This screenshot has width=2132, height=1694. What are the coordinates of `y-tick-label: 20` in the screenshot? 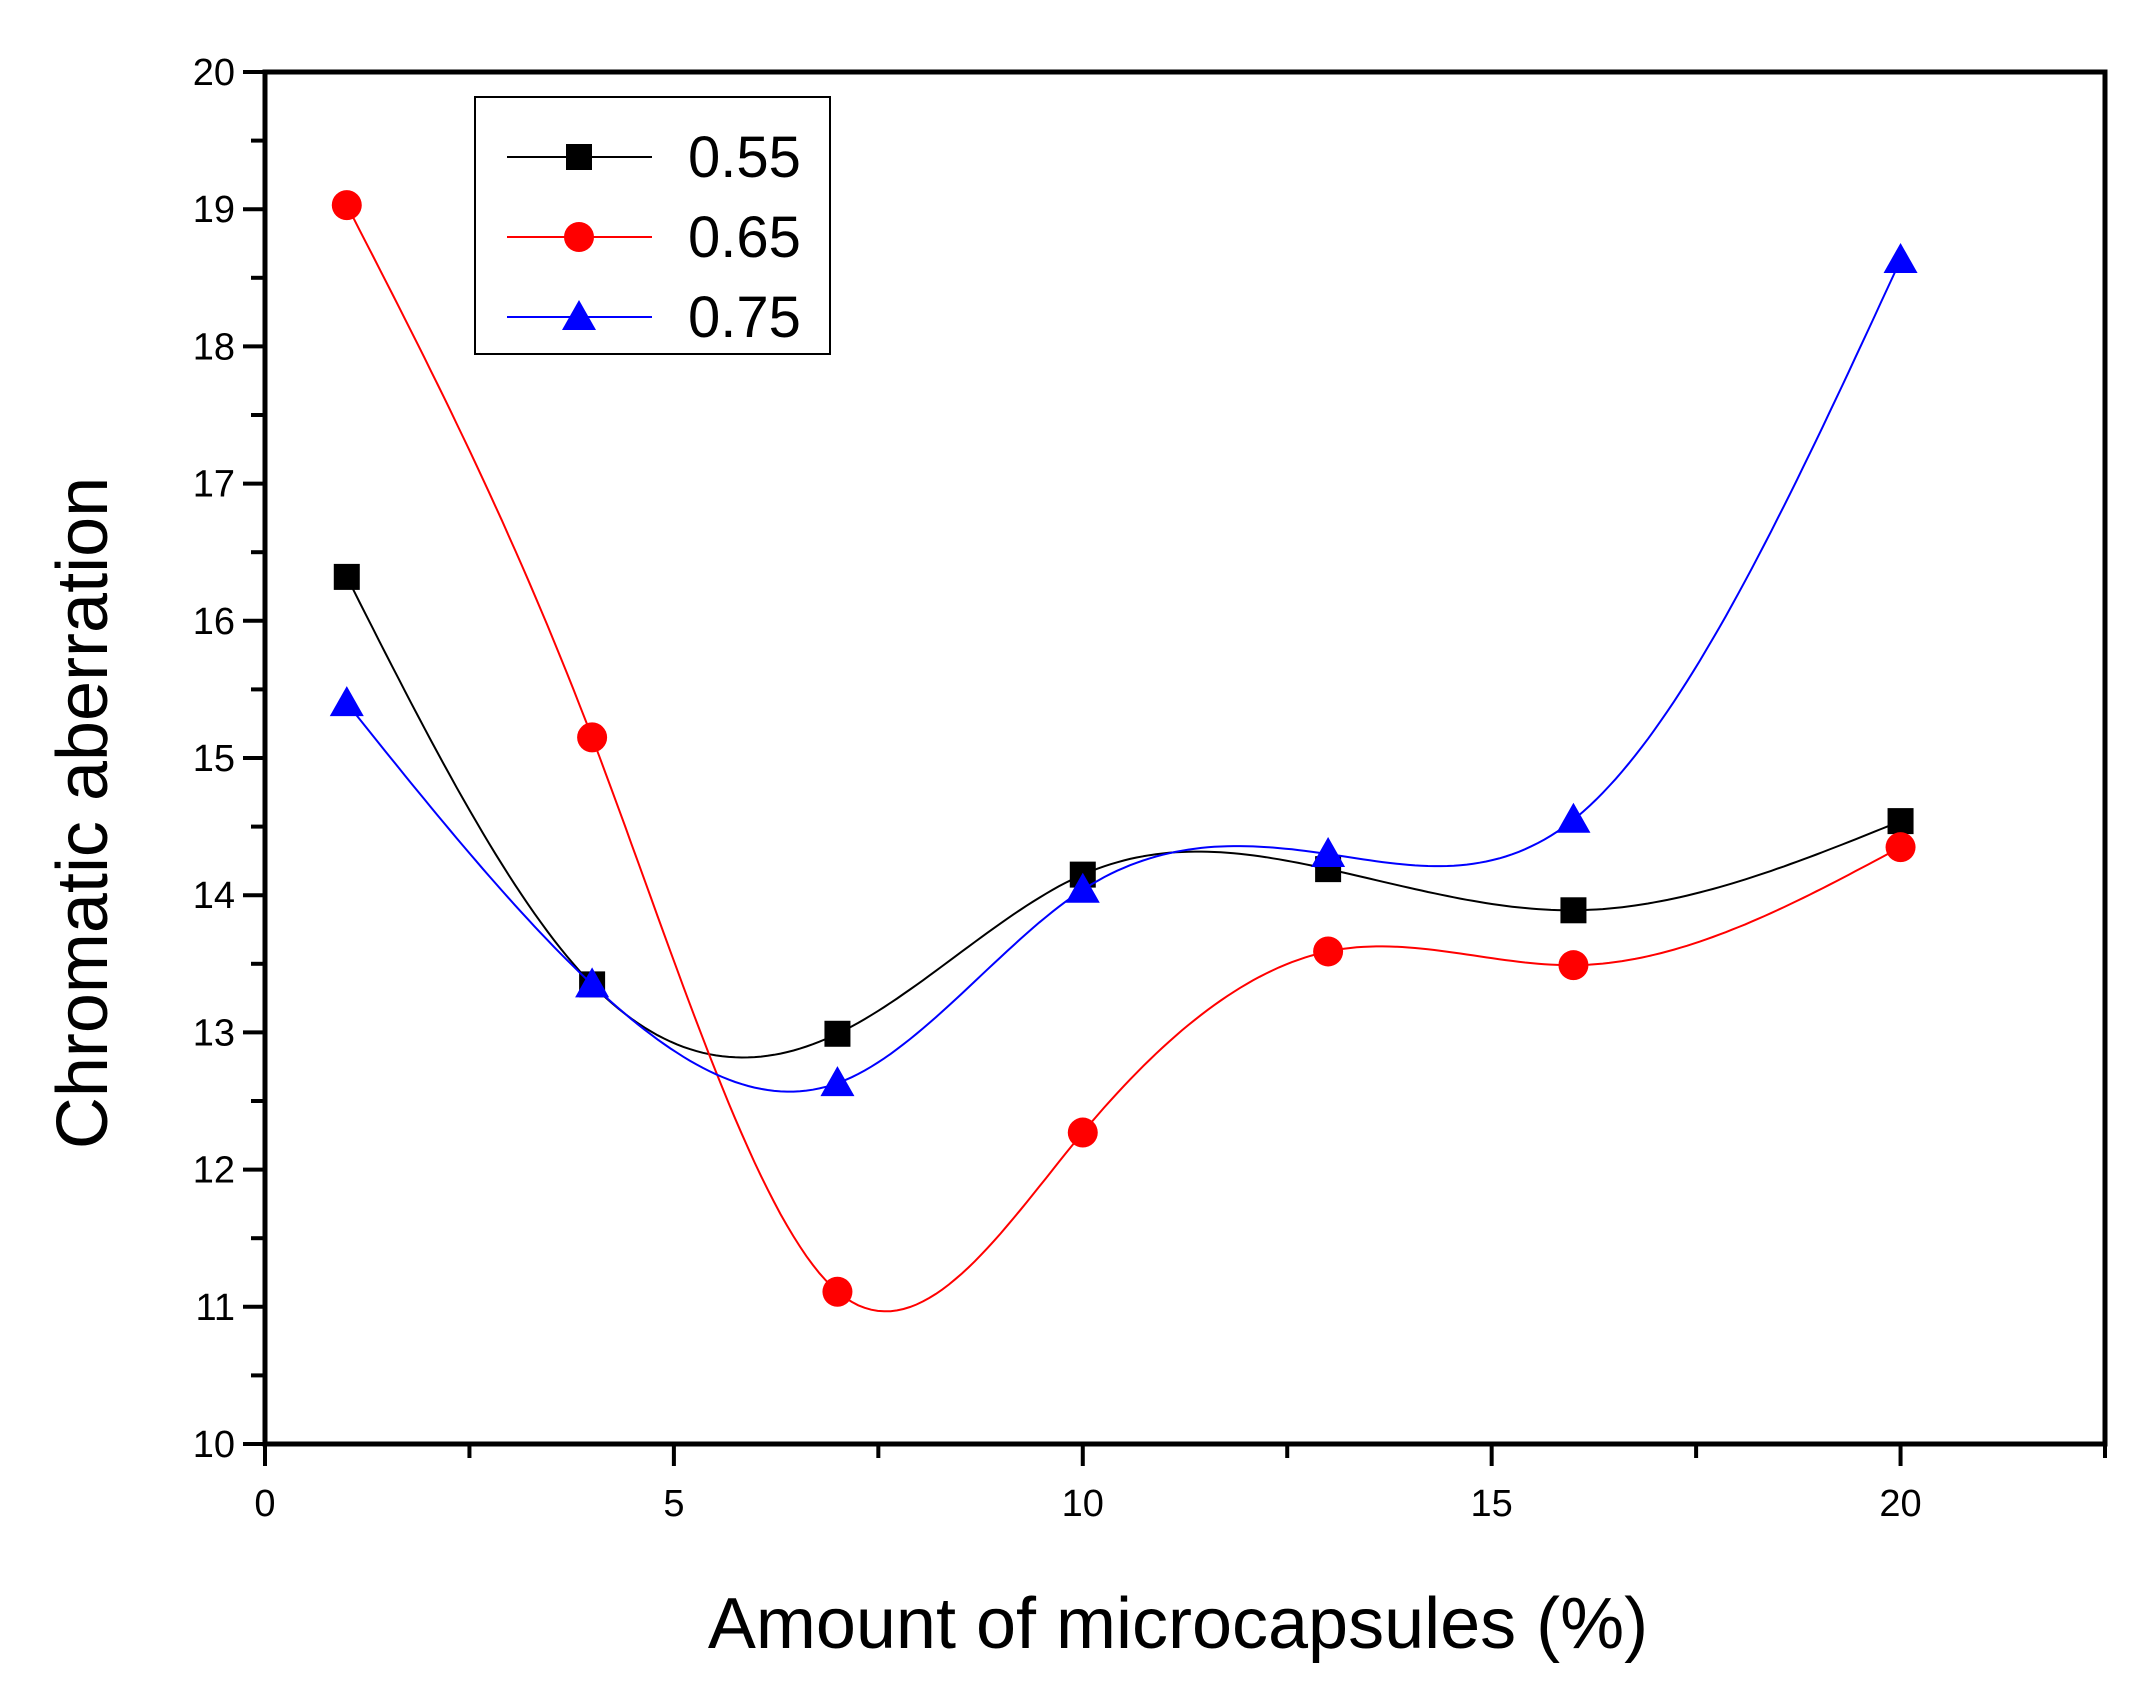 It's located at (214, 73).